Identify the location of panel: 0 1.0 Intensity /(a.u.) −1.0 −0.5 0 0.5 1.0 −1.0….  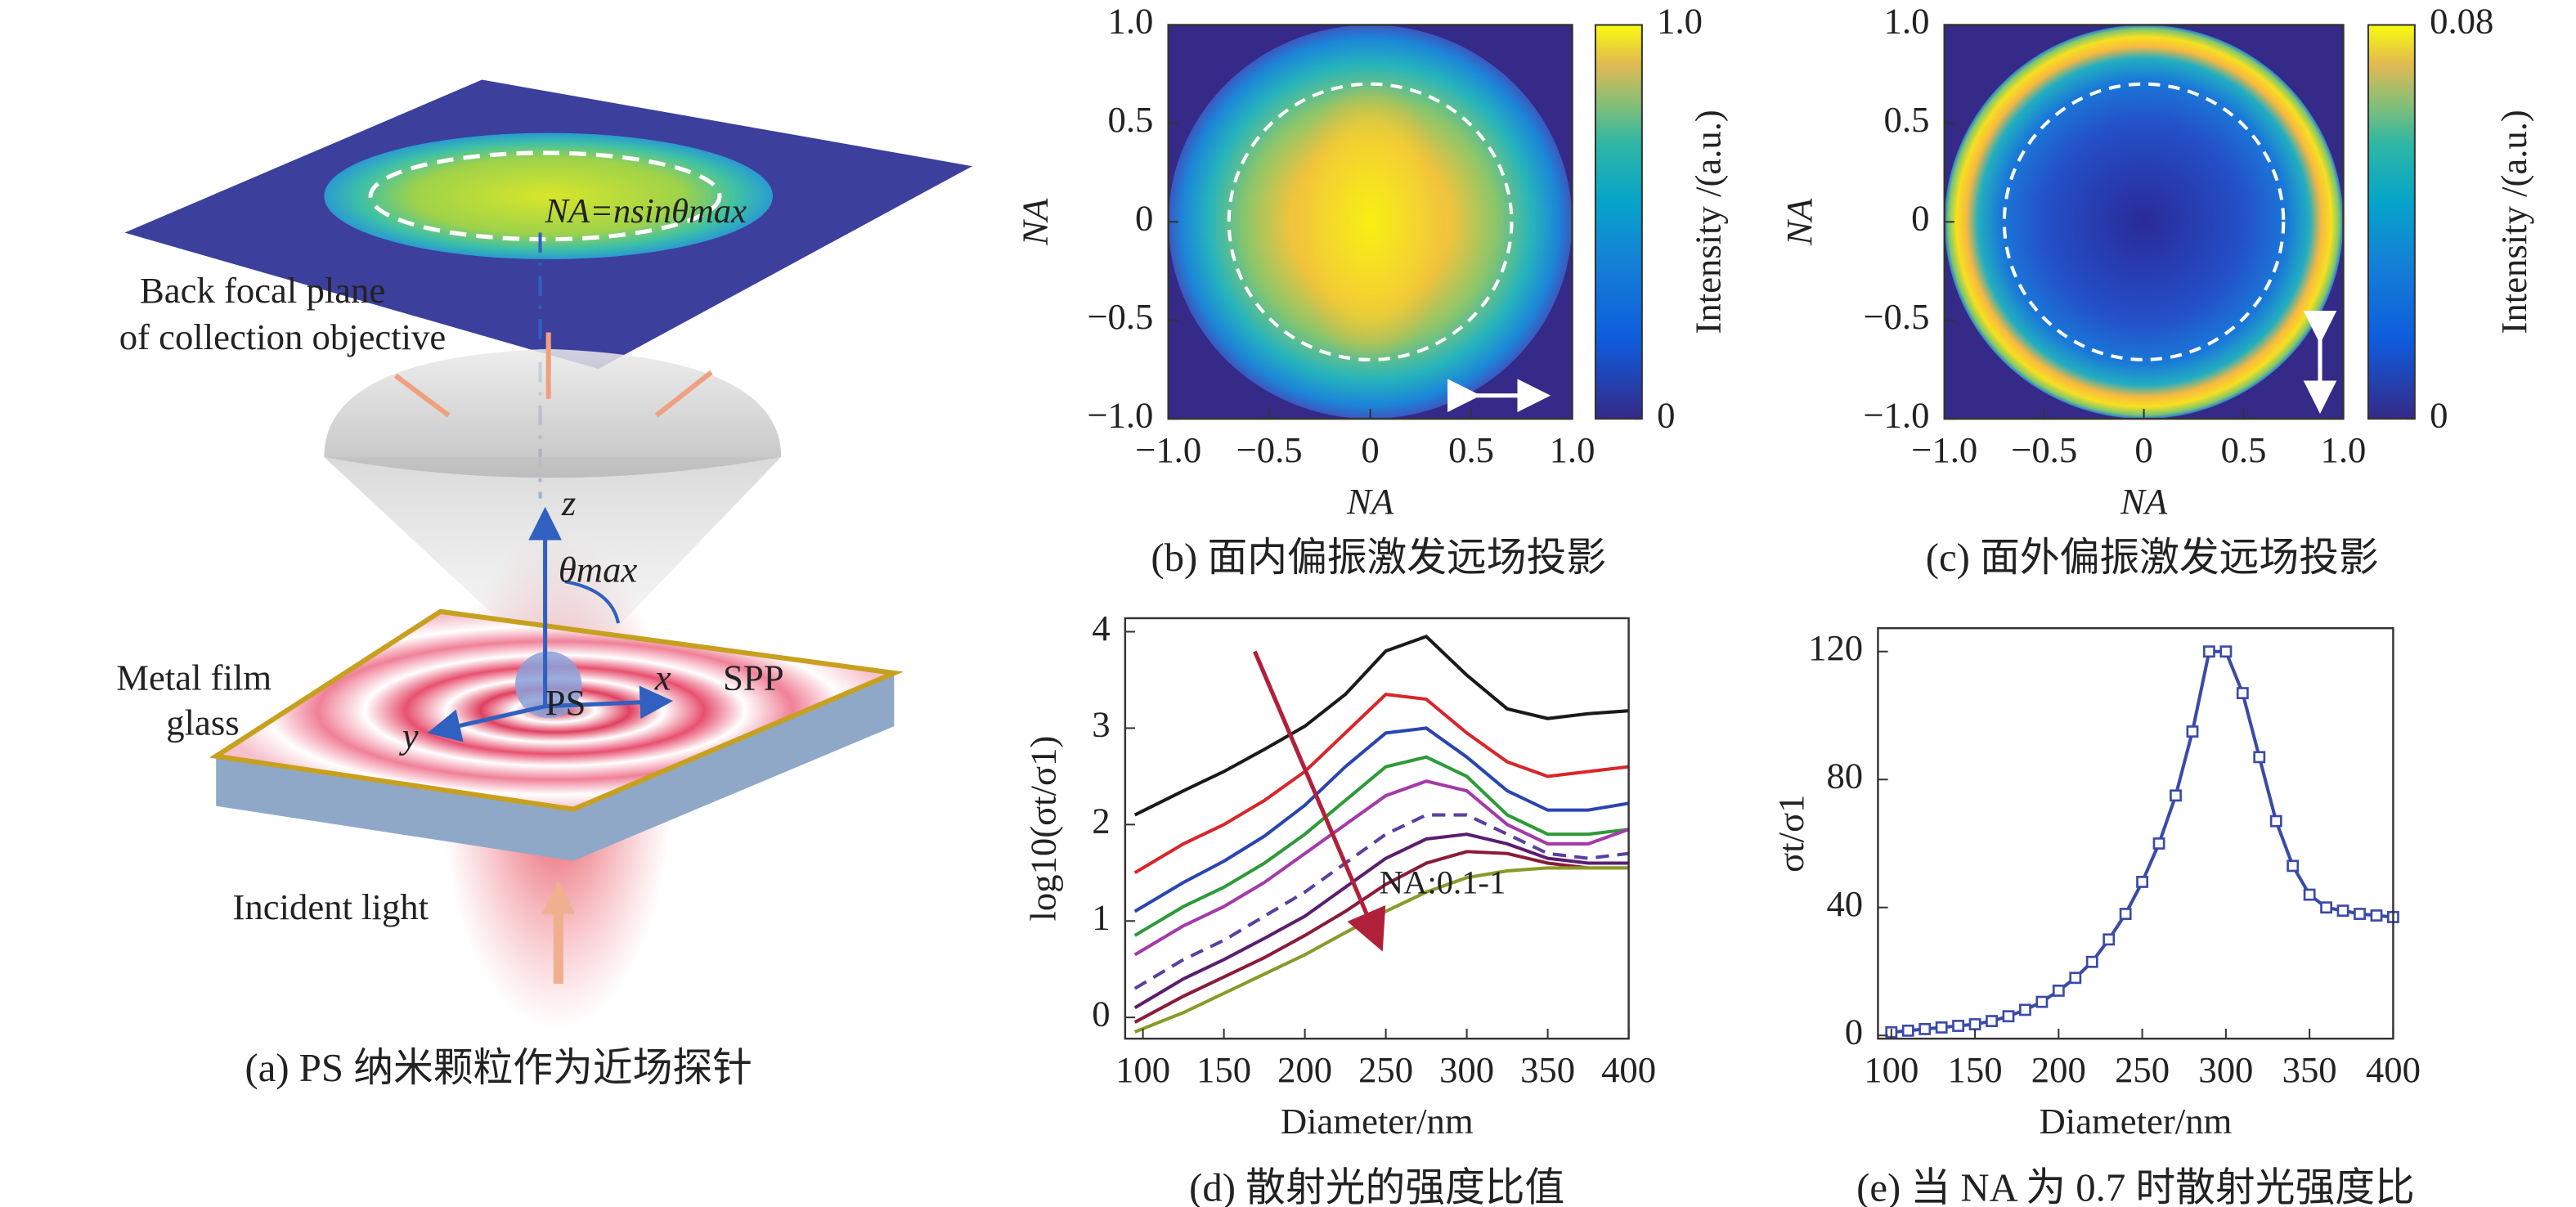
(1371, 290).